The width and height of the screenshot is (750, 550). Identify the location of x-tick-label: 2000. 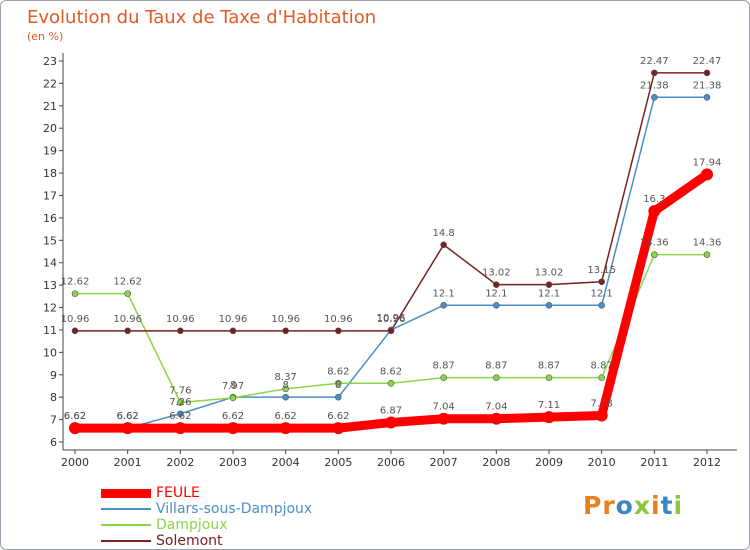
(75, 462).